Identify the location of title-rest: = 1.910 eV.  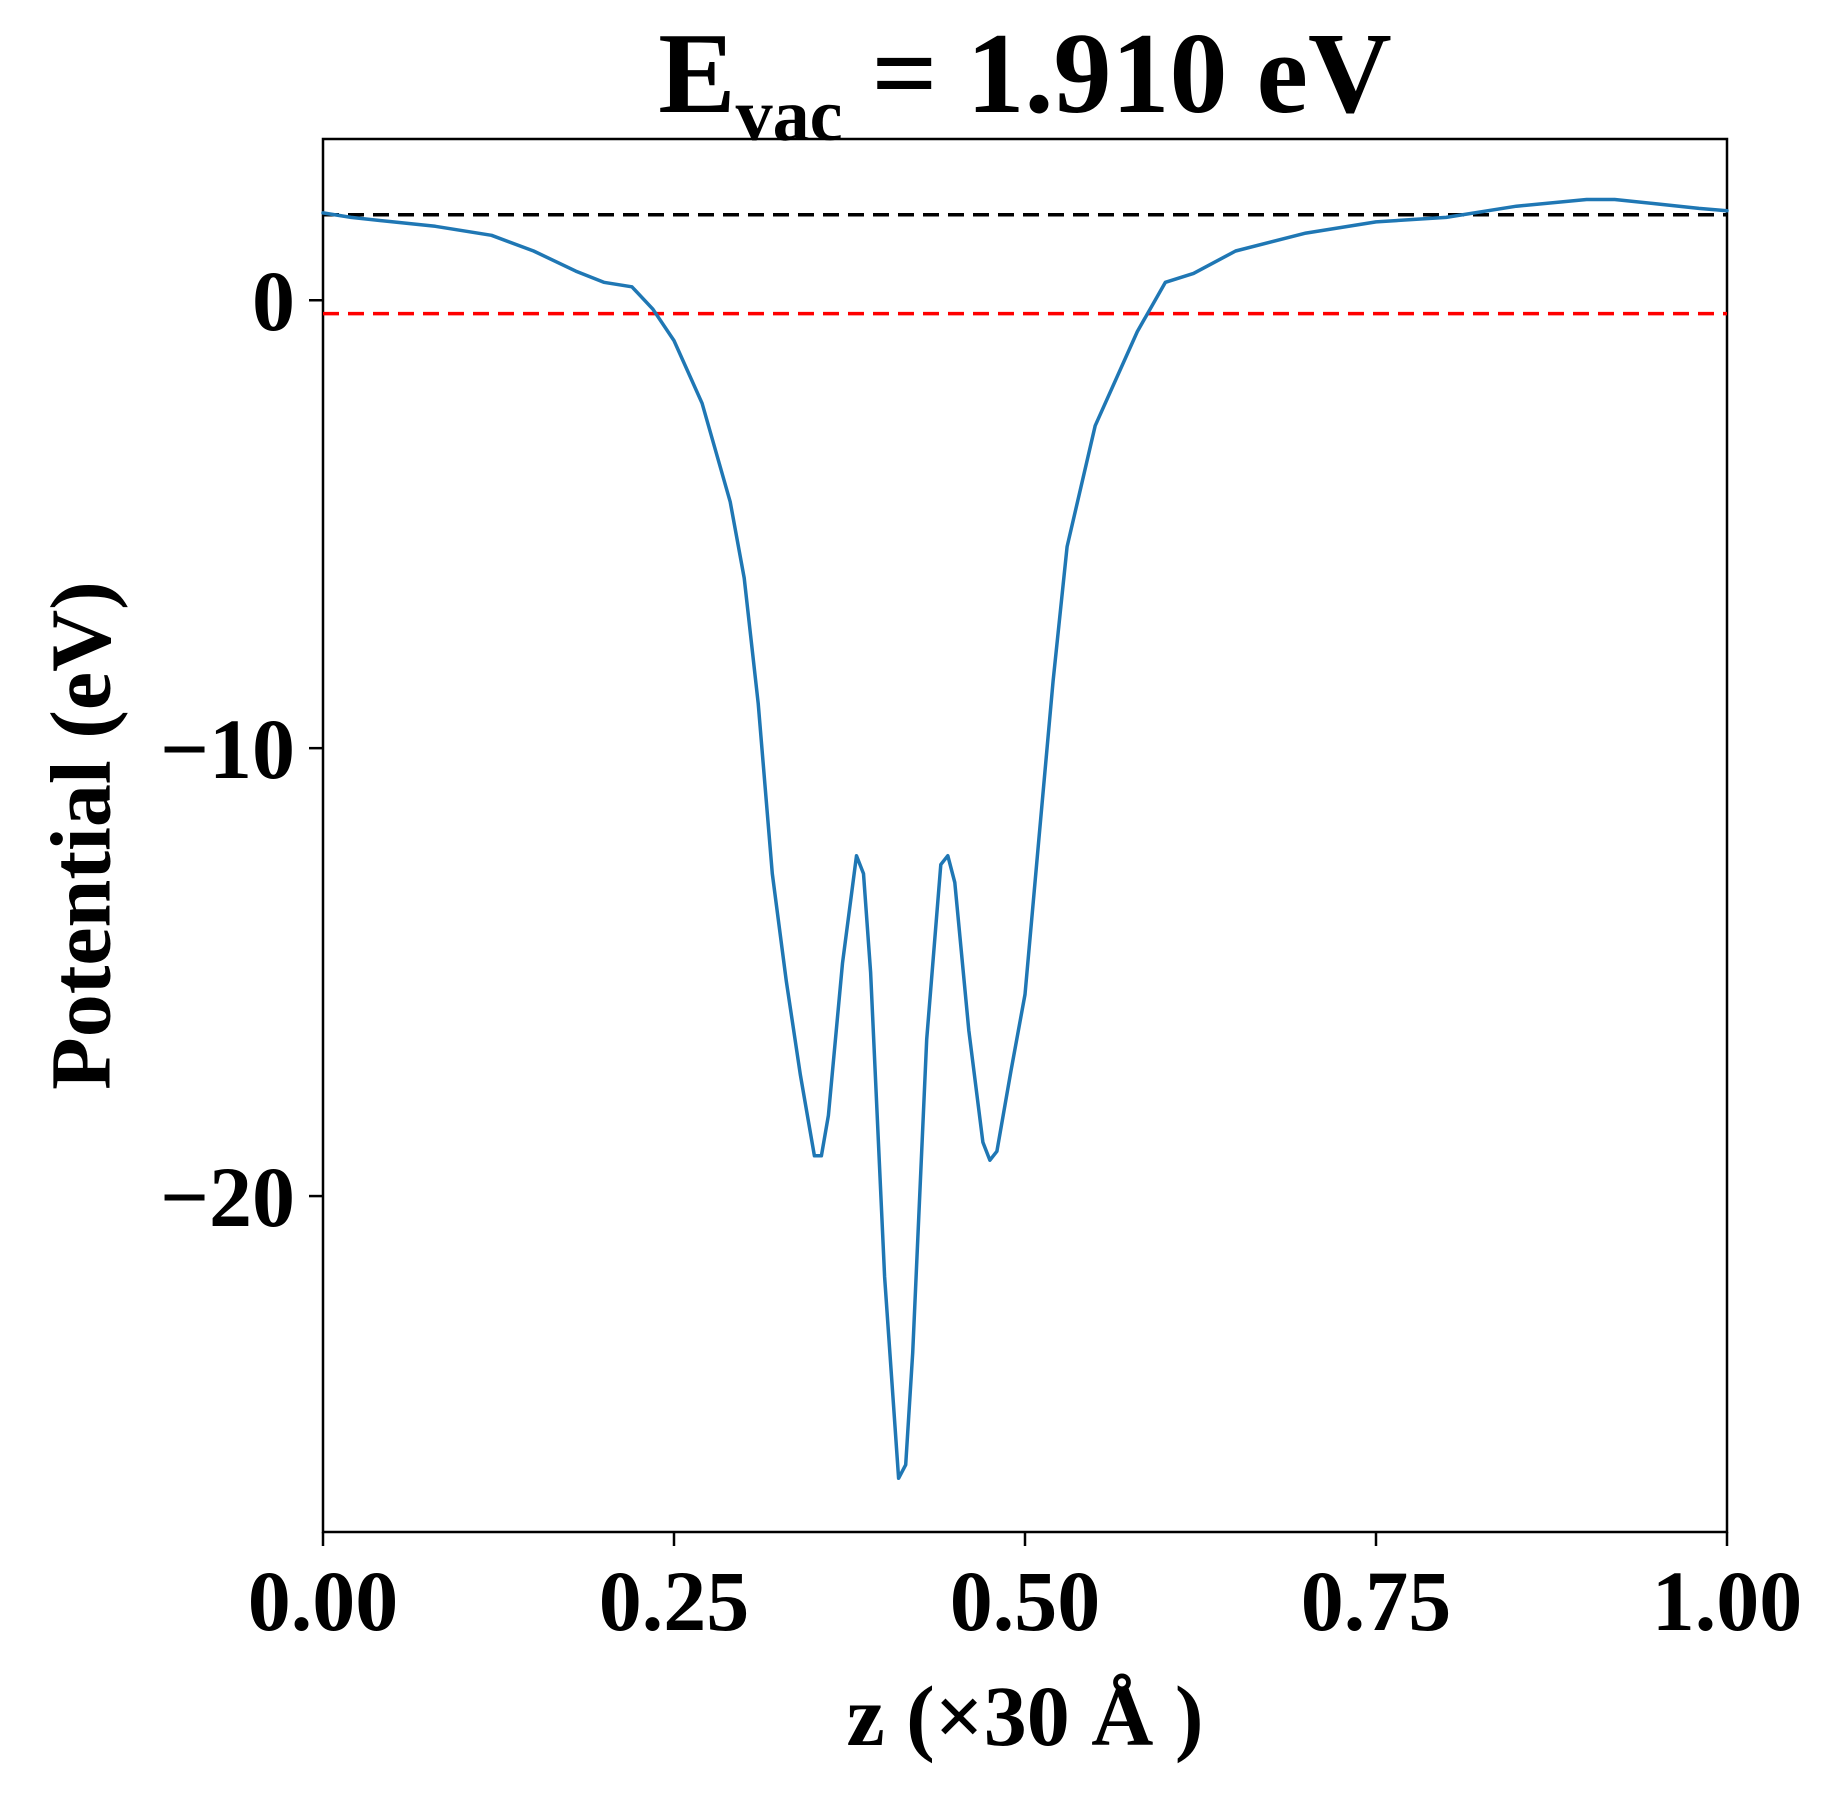
(1116, 74).